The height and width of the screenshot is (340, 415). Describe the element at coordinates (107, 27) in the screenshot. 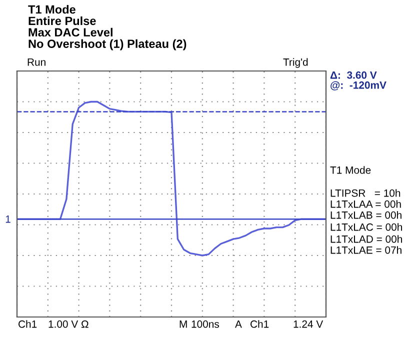

I see `chart-title: T1 Mode Entire Pulse Max DAC Level No Overshoot (1) Plateau (2)` at that location.